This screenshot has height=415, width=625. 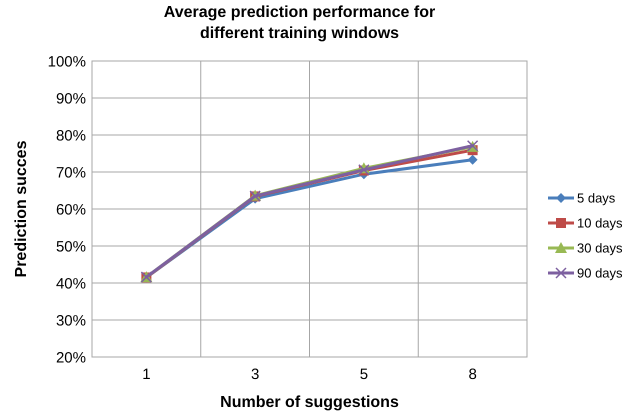 What do you see at coordinates (67, 61) in the screenshot?
I see `y-tick-label: 100%` at bounding box center [67, 61].